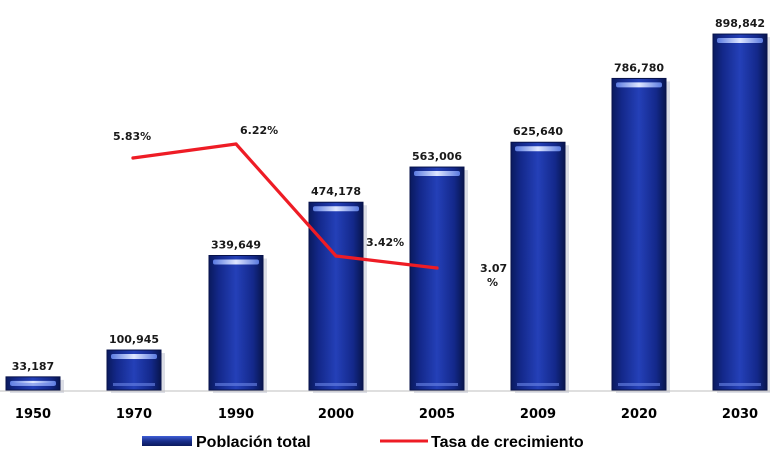 This screenshot has height=449, width=770. What do you see at coordinates (167, 441) in the screenshot?
I see `legend-swatch-poblacion` at bounding box center [167, 441].